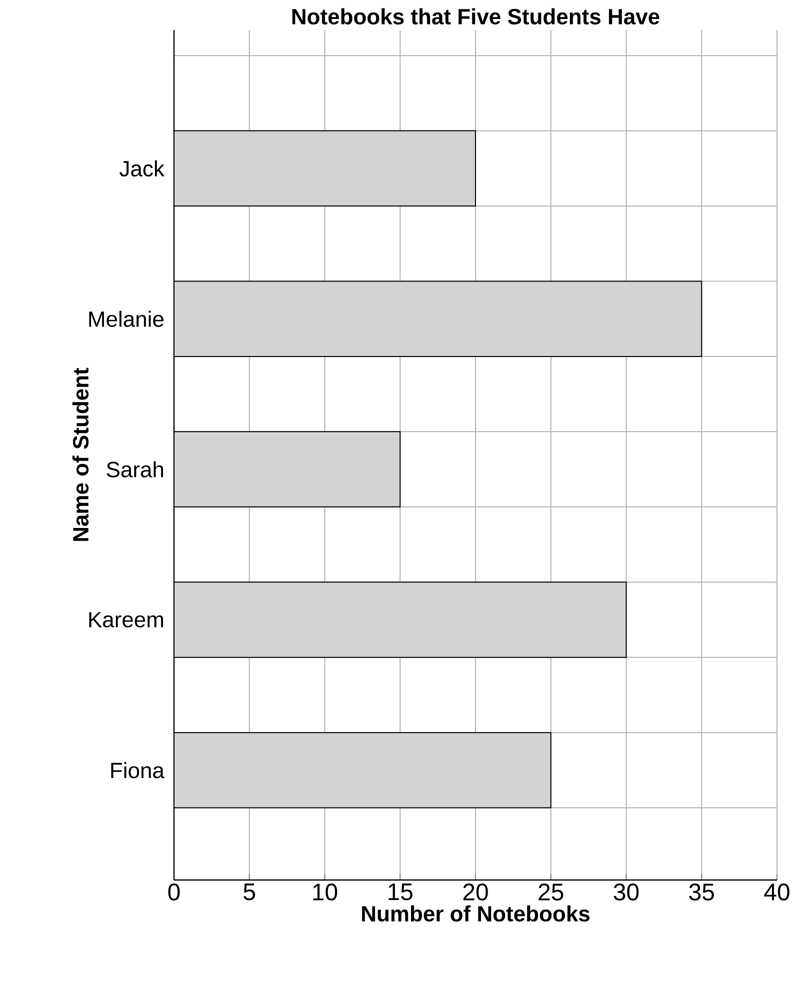  What do you see at coordinates (400, 892) in the screenshot?
I see `x-tick-label: 15` at bounding box center [400, 892].